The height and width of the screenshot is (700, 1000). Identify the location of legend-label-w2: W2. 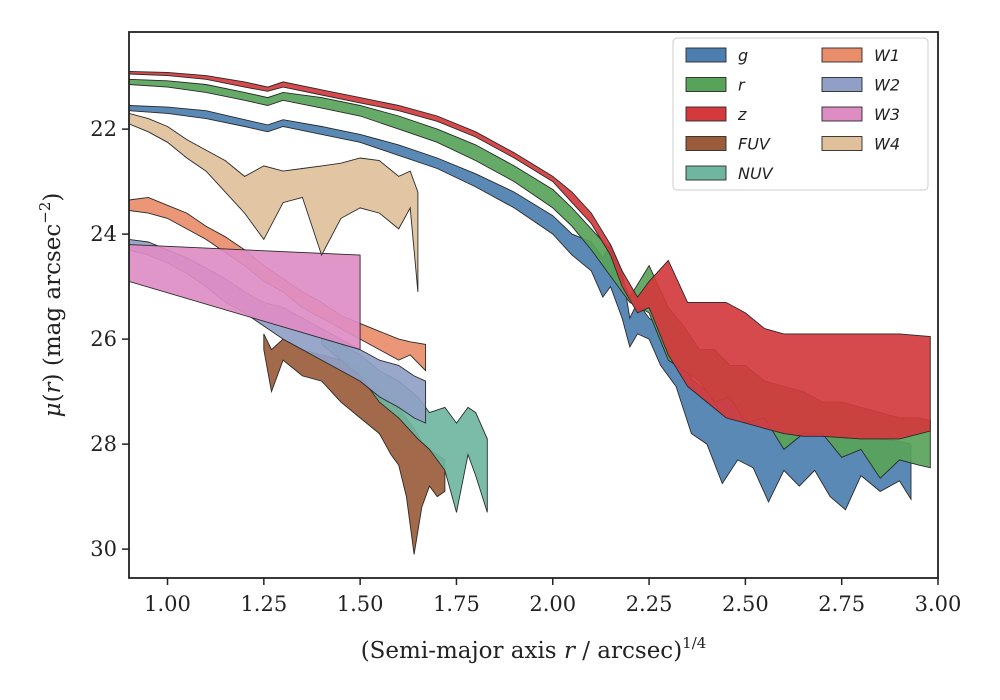
(887, 85).